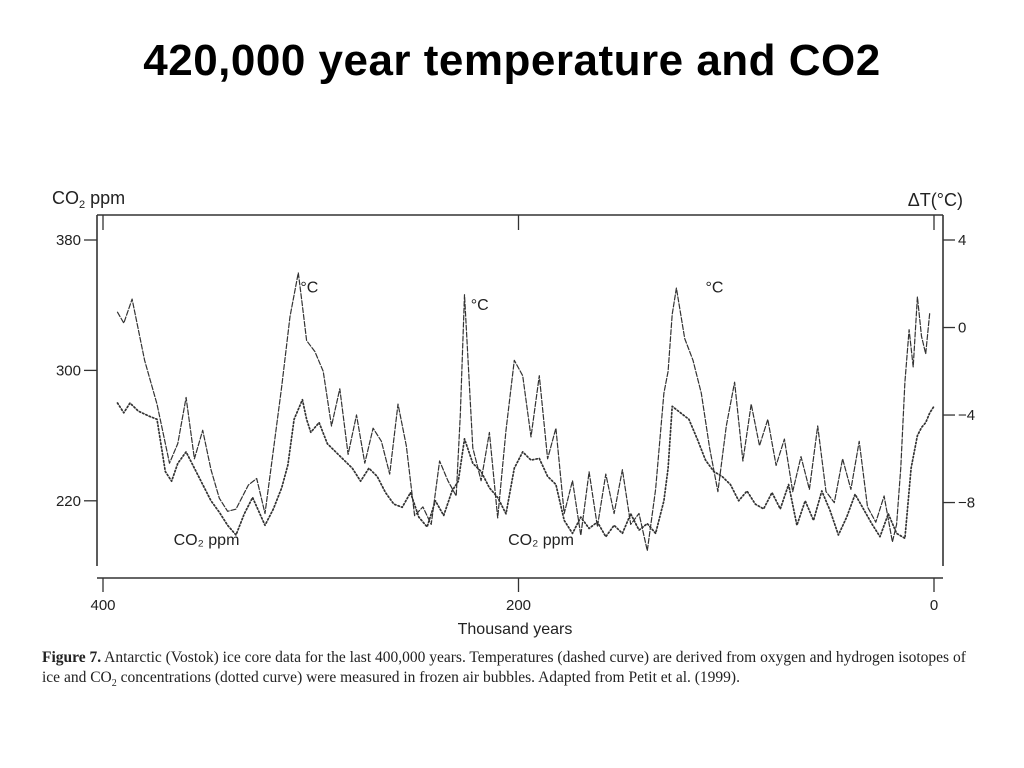 The width and height of the screenshot is (1024, 768). Describe the element at coordinates (68, 501) in the screenshot. I see `left-tick-label-220: 220` at that location.